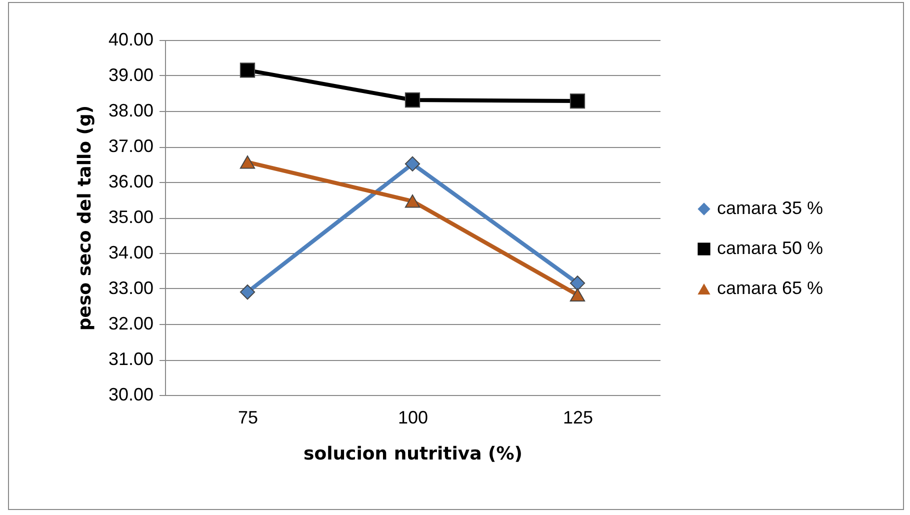 Image resolution: width=910 pixels, height=515 pixels. I want to click on y-axis-title: peso seco del tallo (g), so click(85, 218).